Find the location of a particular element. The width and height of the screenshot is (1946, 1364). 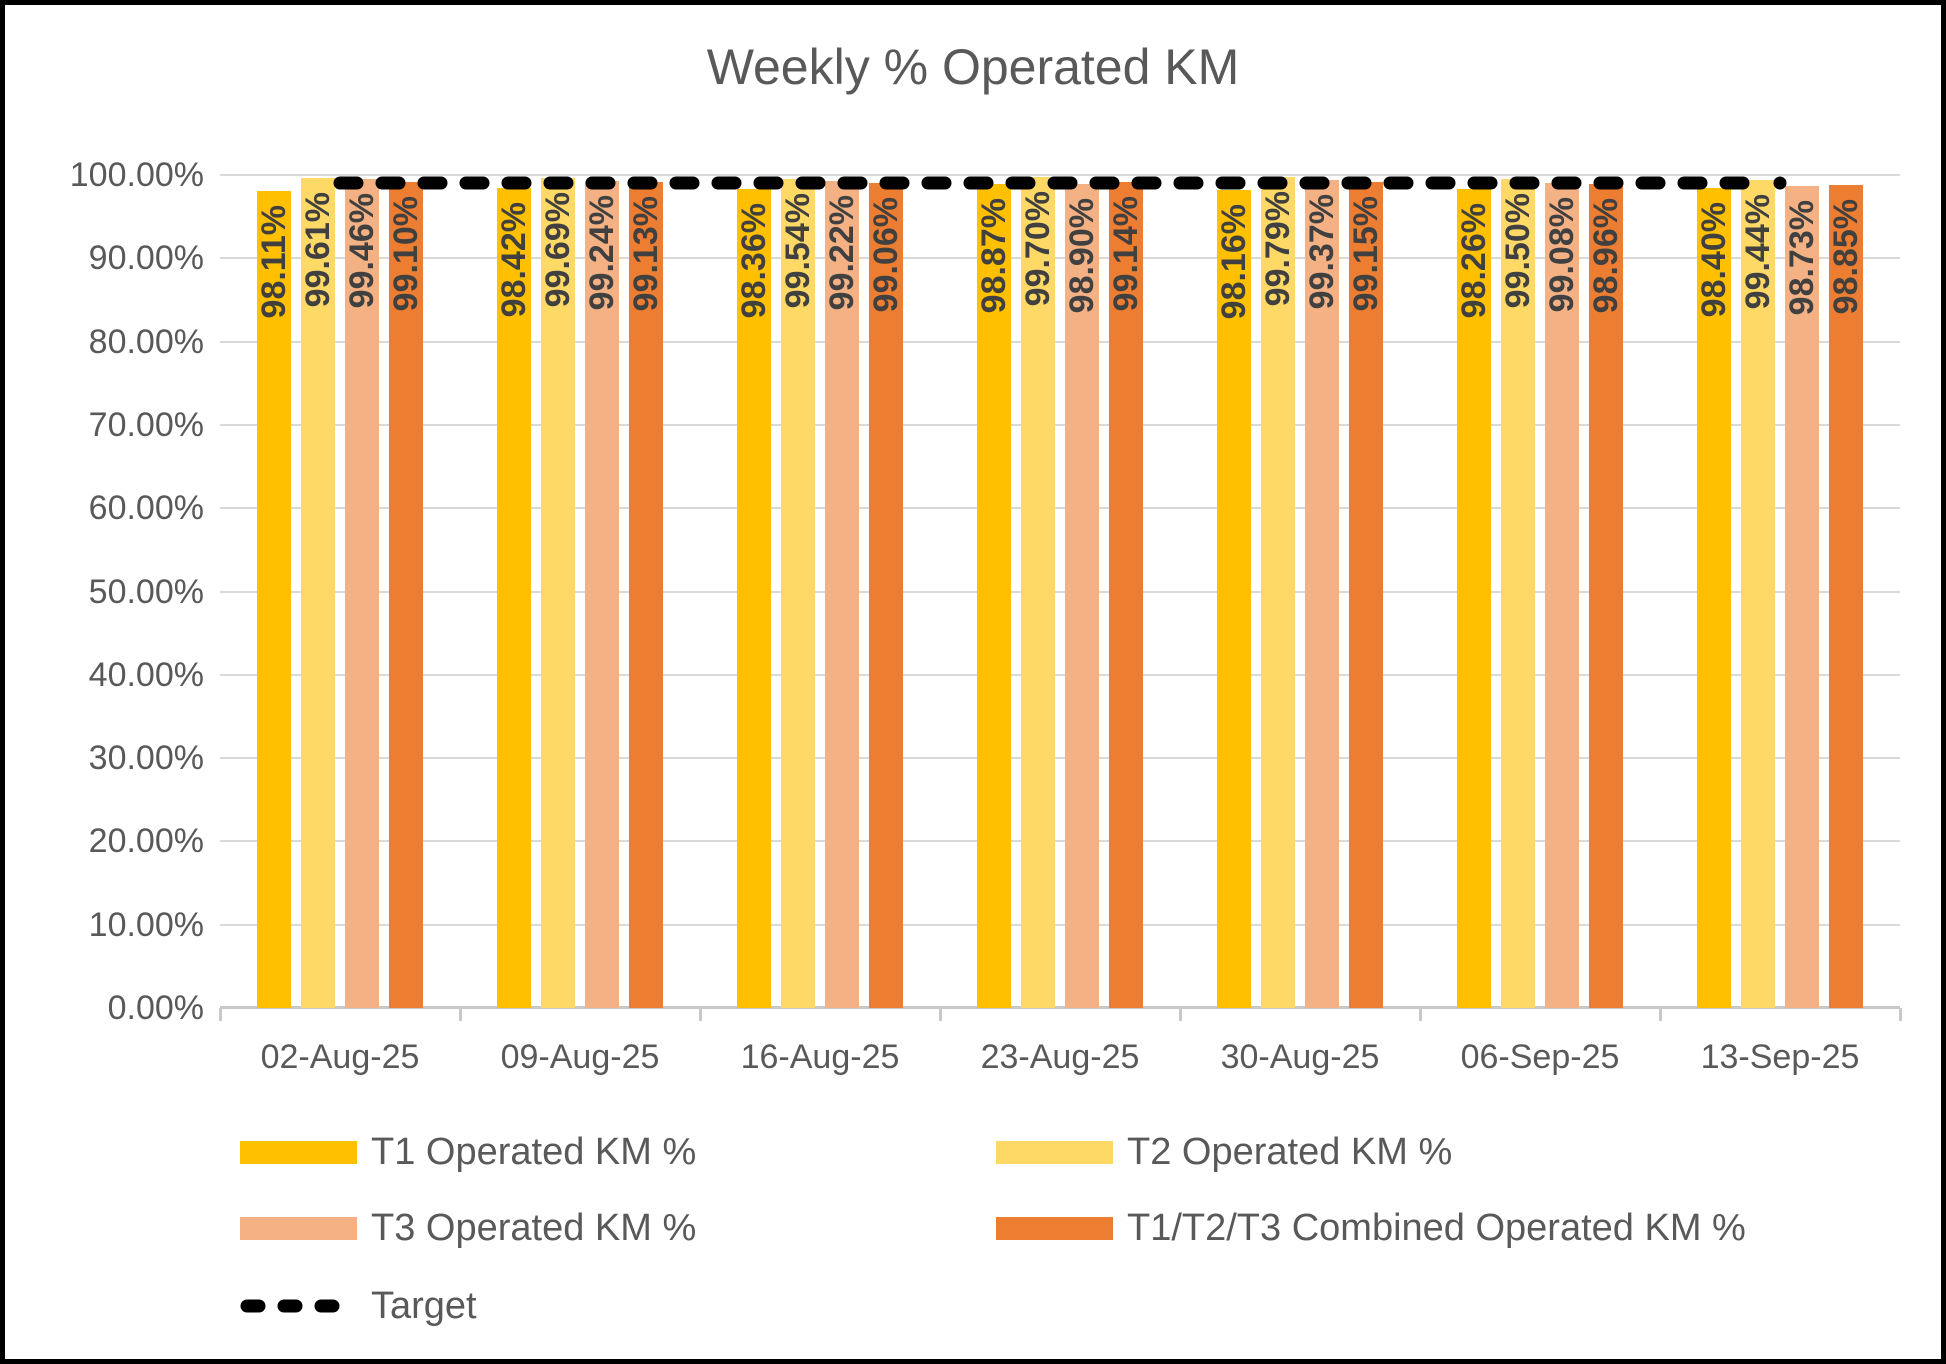

bar-value-label: 98.90% is located at coordinates (1082, 256).